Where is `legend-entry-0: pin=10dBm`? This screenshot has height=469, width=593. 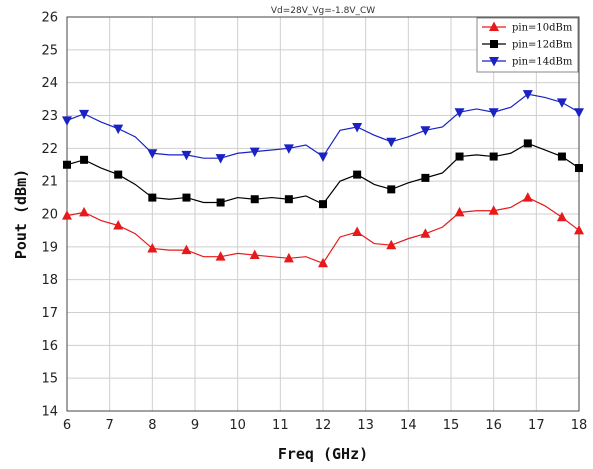
legend-entry-0: pin=10dBm is located at coordinates (527, 27).